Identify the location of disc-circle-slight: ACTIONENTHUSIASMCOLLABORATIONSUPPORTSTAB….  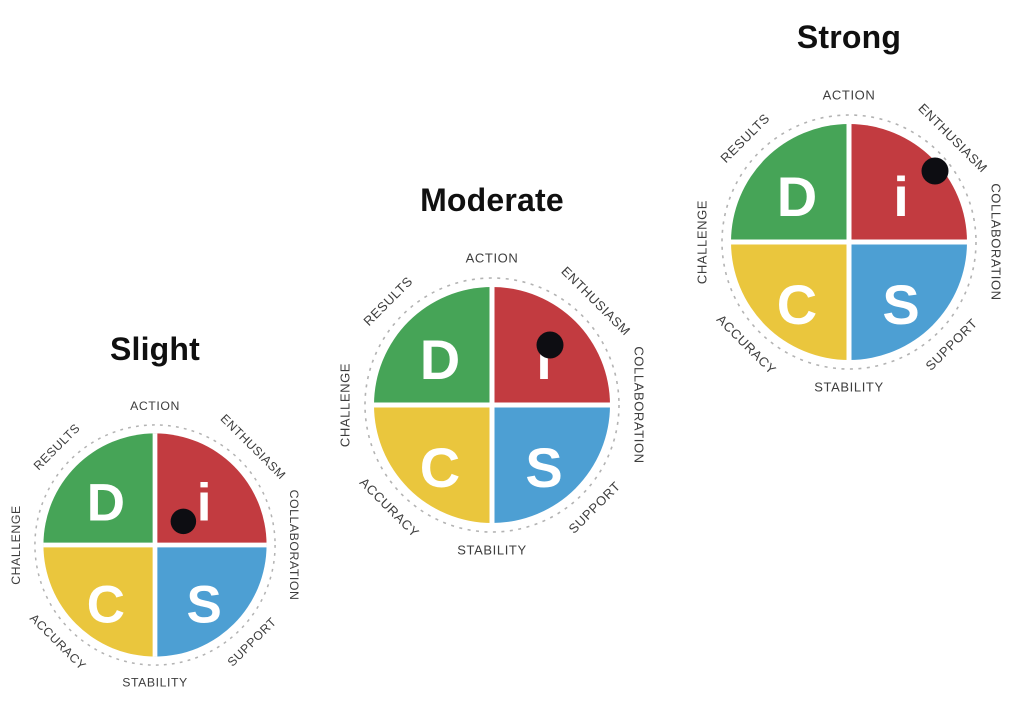
(155, 544).